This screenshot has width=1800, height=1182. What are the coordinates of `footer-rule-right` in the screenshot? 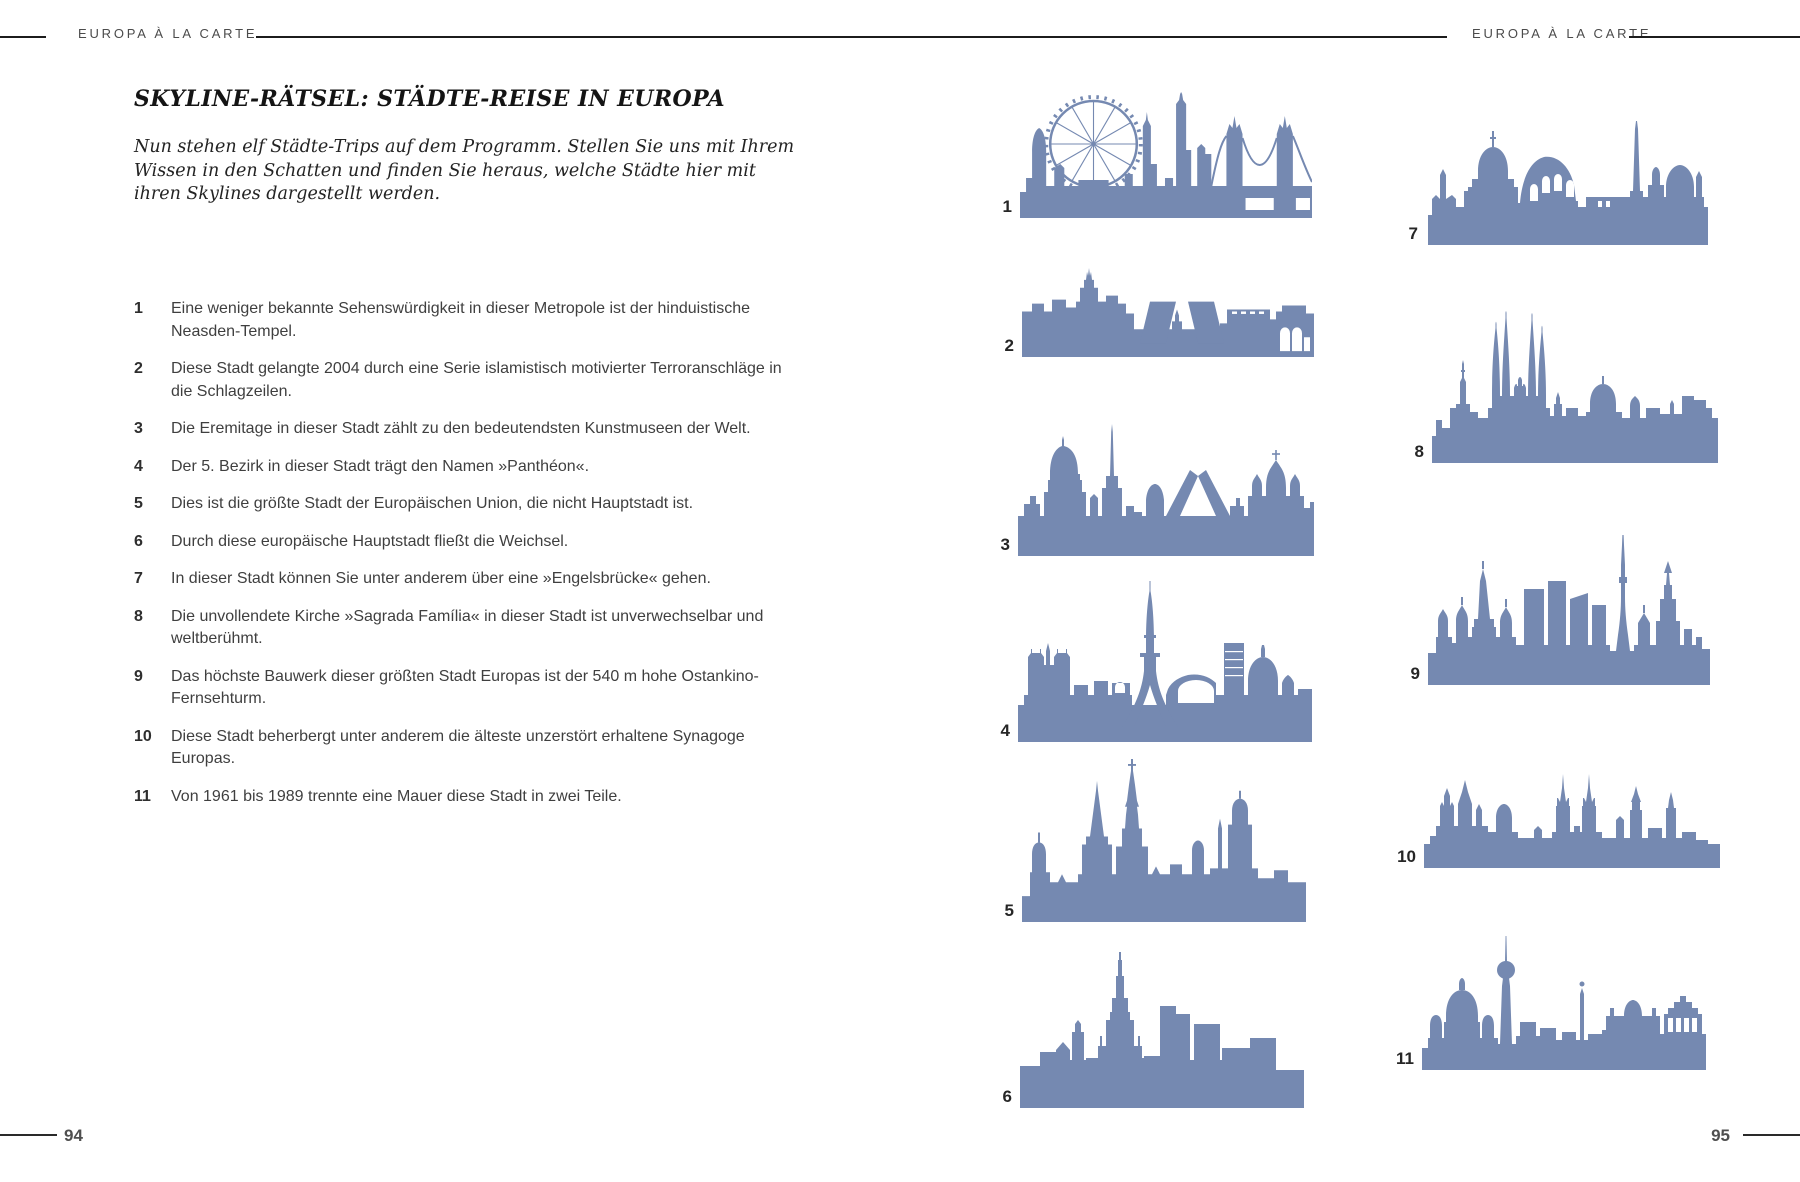 It's located at (1771, 1135).